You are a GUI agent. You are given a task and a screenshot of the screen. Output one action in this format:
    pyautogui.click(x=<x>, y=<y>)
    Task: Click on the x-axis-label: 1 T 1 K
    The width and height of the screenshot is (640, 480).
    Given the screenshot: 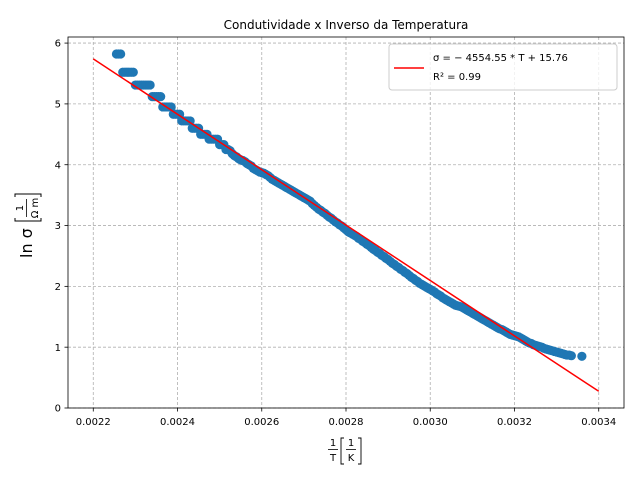 What is the action you would take?
    pyautogui.click(x=345, y=451)
    